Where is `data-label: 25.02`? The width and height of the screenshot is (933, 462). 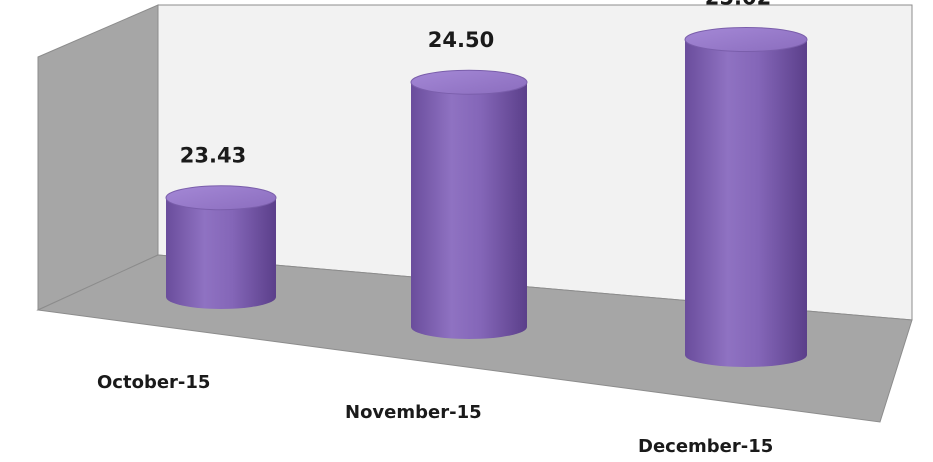 data-label: 25.02 is located at coordinates (738, 4).